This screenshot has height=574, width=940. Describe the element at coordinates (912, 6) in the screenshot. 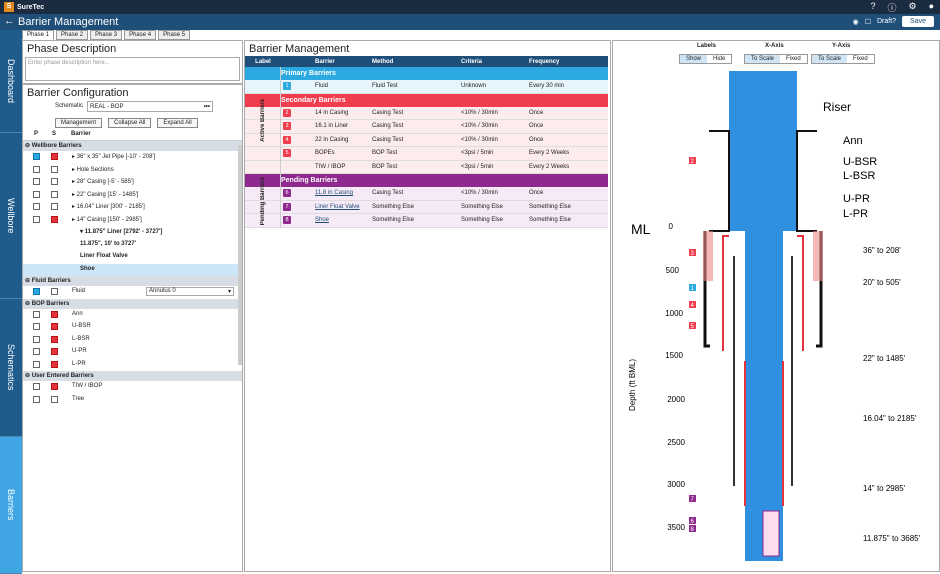

I see `settings-icon: ⚙` at that location.